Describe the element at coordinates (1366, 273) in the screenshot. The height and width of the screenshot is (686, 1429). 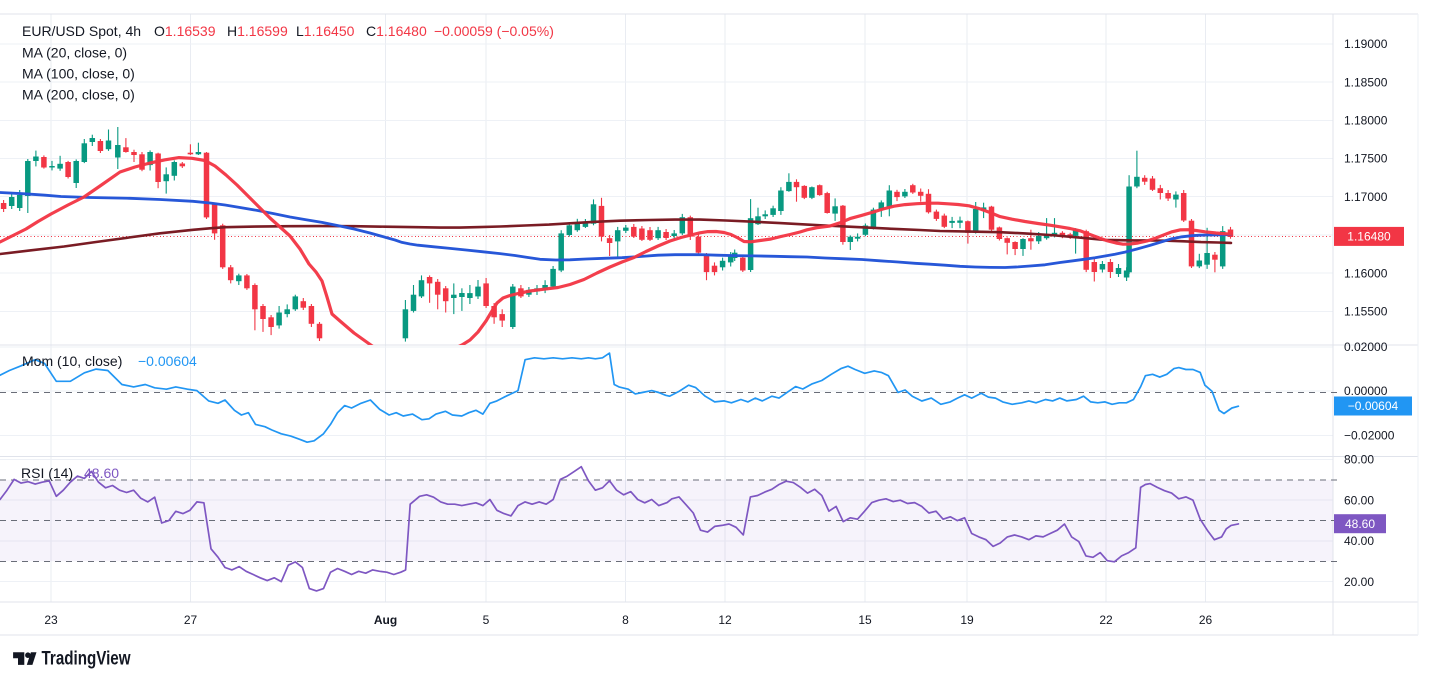
I see `svg-text: 1.16000` at that location.